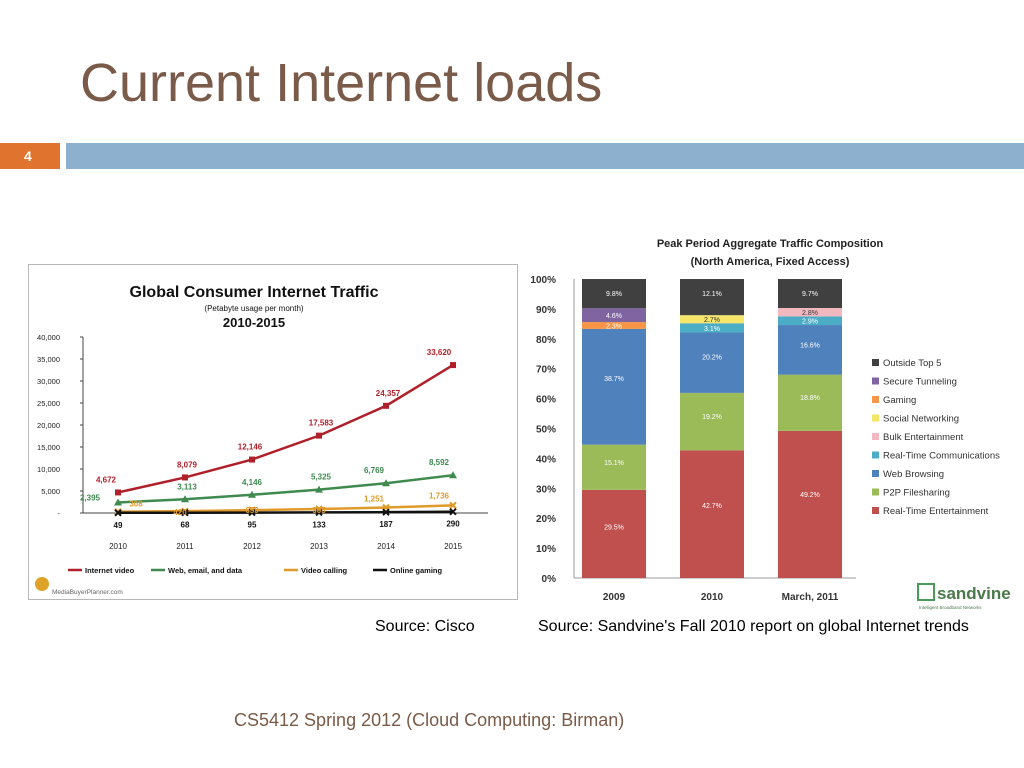 Image resolution: width=1024 pixels, height=768 pixels. Describe the element at coordinates (941, 456) in the screenshot. I see `legend-label: Real-Time Communications` at that location.